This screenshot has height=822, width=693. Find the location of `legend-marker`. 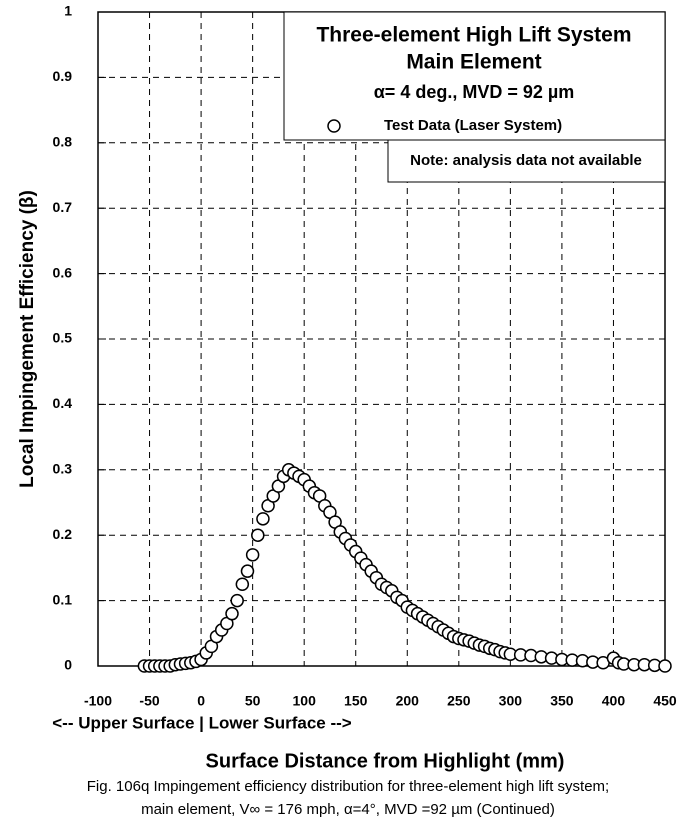

legend-marker is located at coordinates (334, 126).